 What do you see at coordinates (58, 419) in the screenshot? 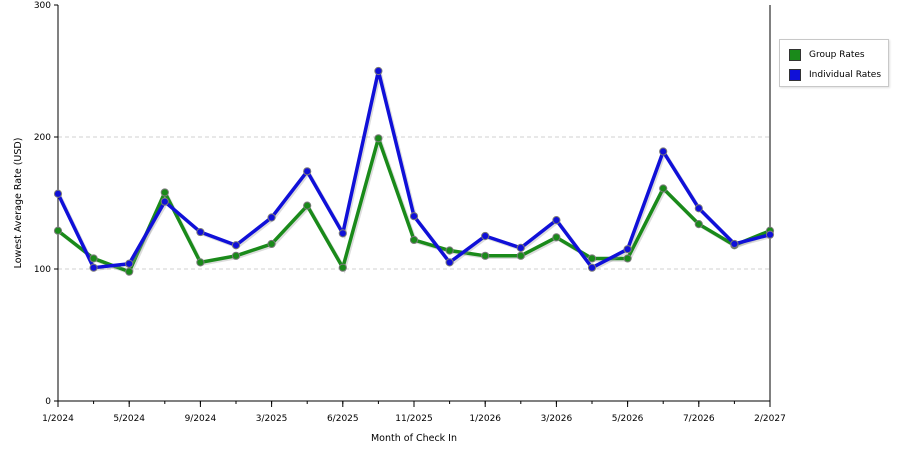
I see `x-tick-label: 1/2024` at bounding box center [58, 419].